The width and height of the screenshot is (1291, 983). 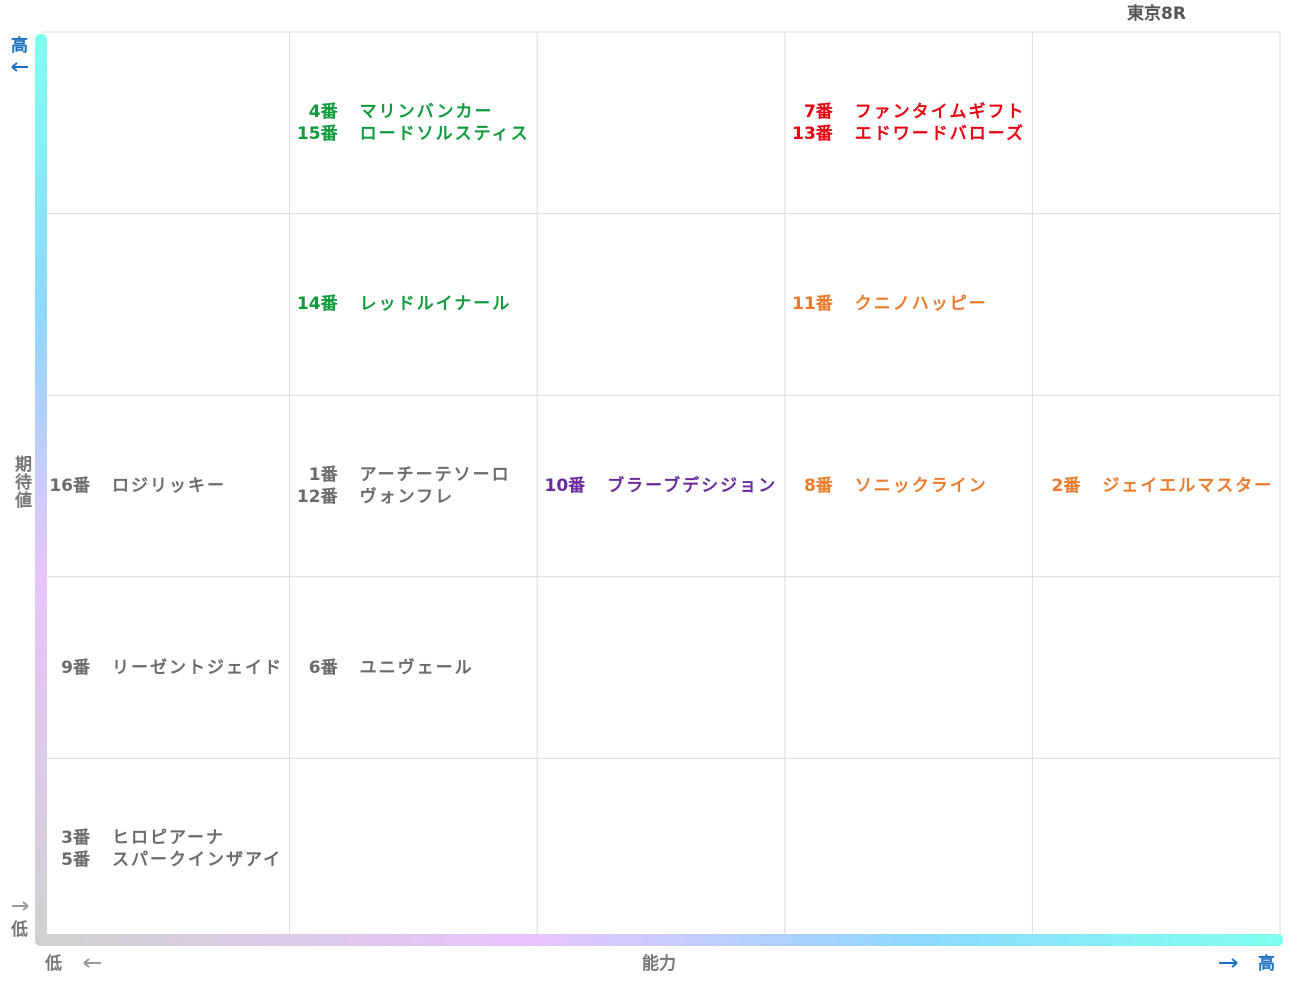 I want to click on x-axis-low: 低, so click(x=53, y=964).